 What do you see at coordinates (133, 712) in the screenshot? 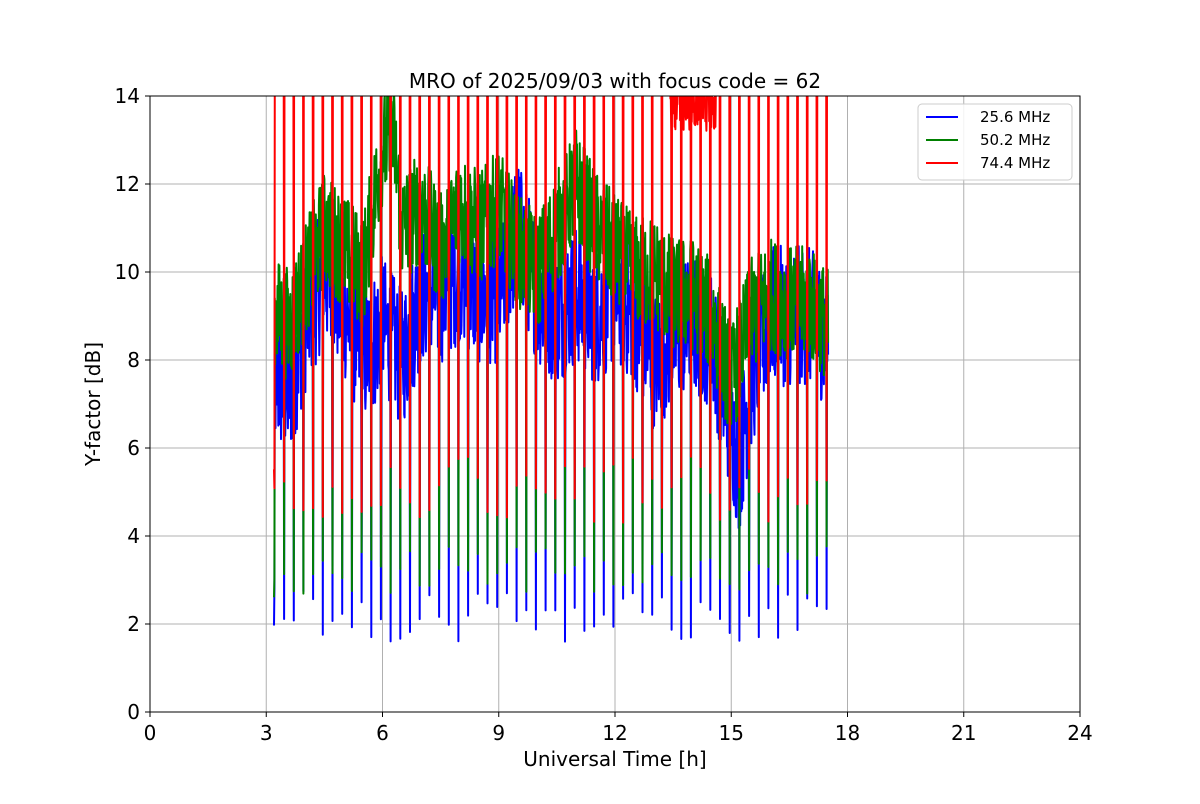
I see `y-tick-label: 0` at bounding box center [133, 712].